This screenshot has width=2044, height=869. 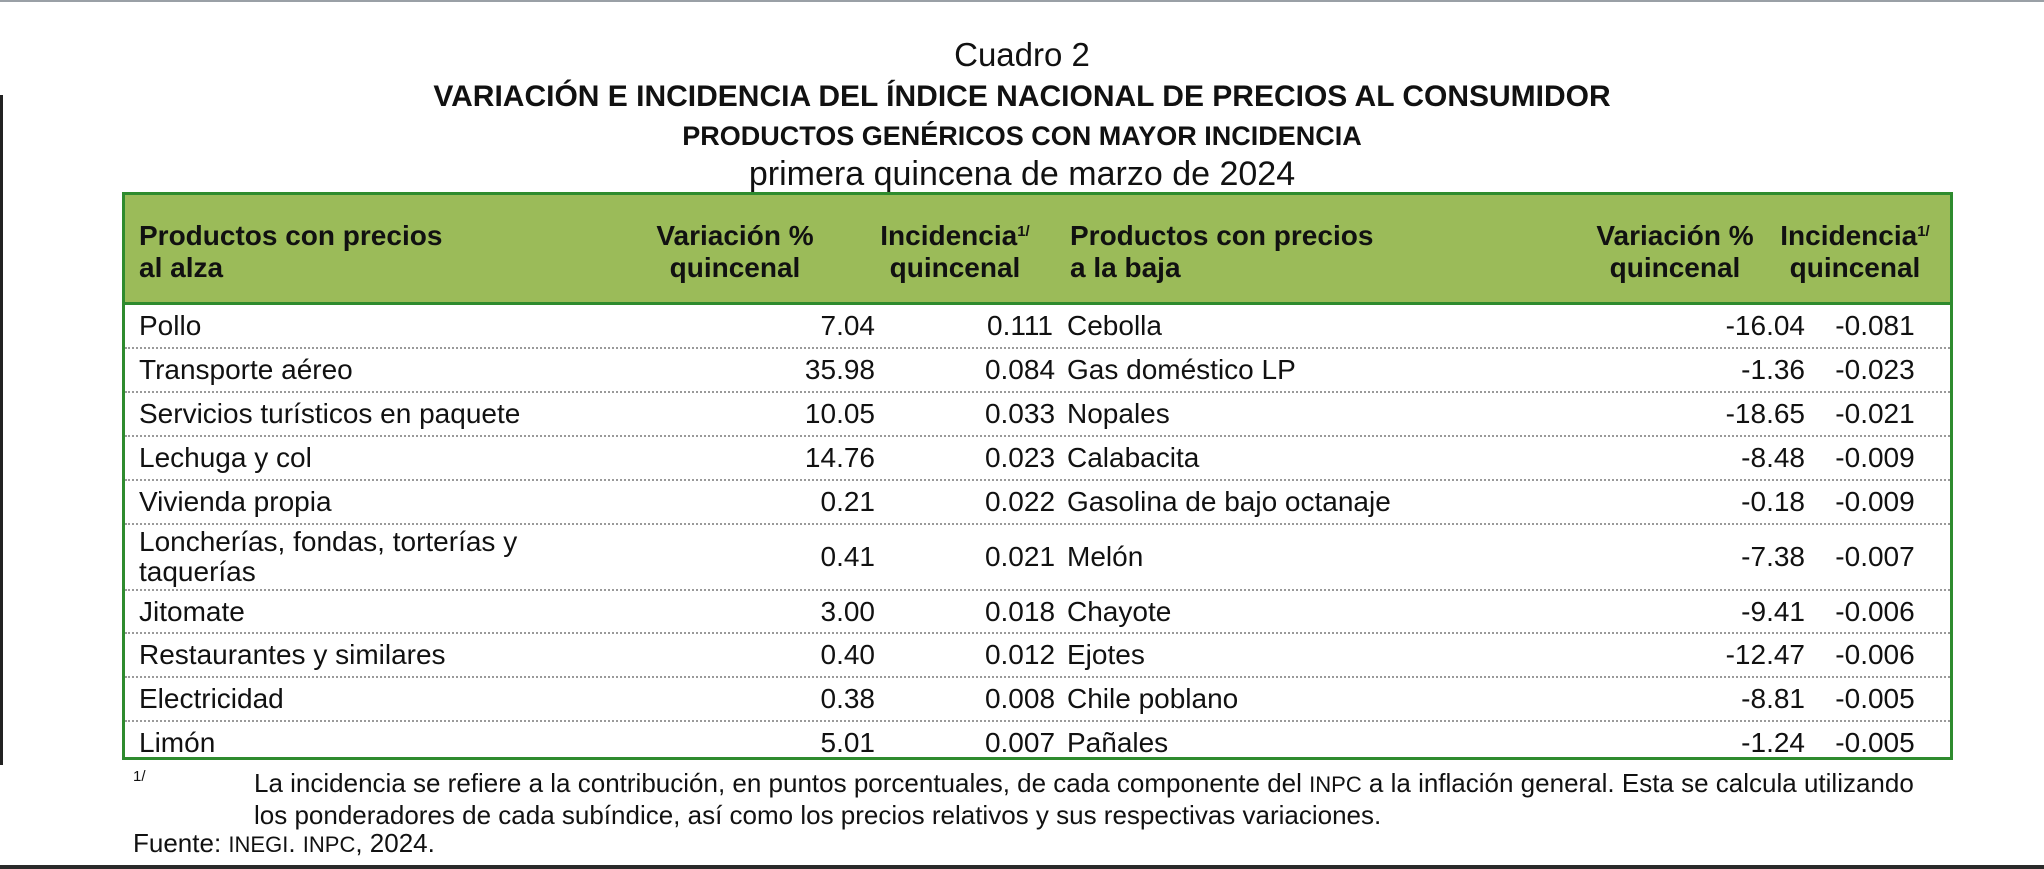 What do you see at coordinates (1027, 742) in the screenshot?
I see `table-row: Limón 5.01 0.007 Pañales -1.24 -0.005` at bounding box center [1027, 742].